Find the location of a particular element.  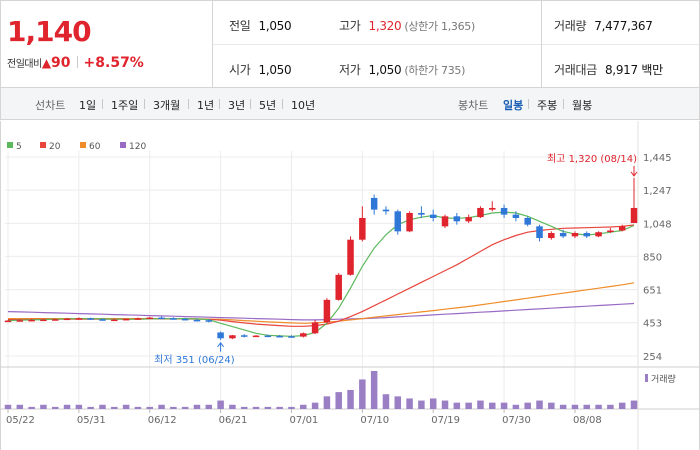

line-chart-label: 선차트 is located at coordinates (50, 105).